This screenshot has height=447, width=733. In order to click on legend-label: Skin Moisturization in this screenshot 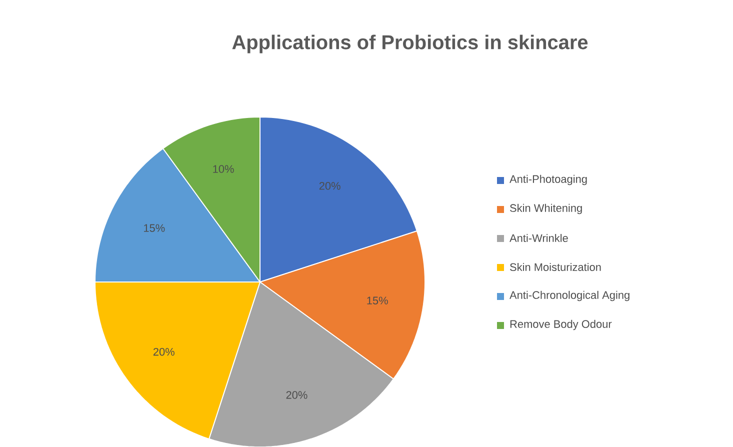, I will do `click(555, 267)`.